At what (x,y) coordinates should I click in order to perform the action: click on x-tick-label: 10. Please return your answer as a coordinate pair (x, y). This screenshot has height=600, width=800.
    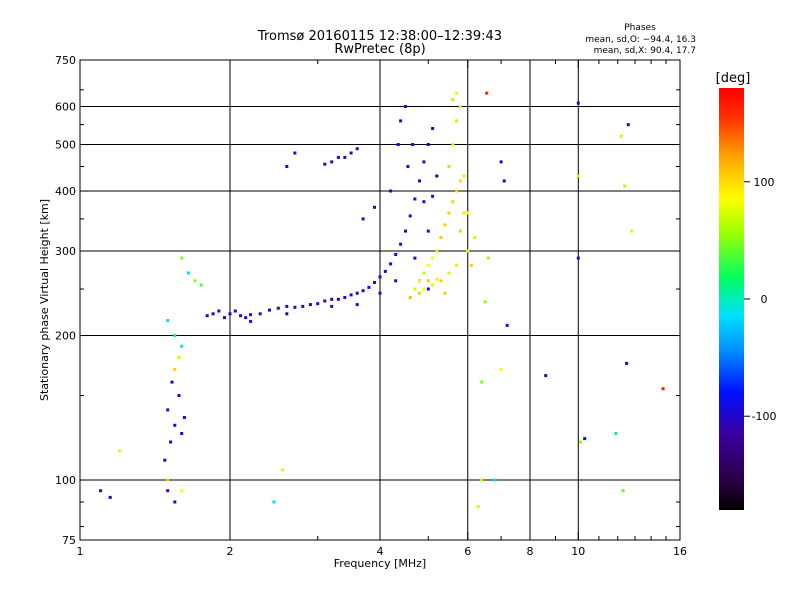
    Looking at the image, I should click on (578, 551).